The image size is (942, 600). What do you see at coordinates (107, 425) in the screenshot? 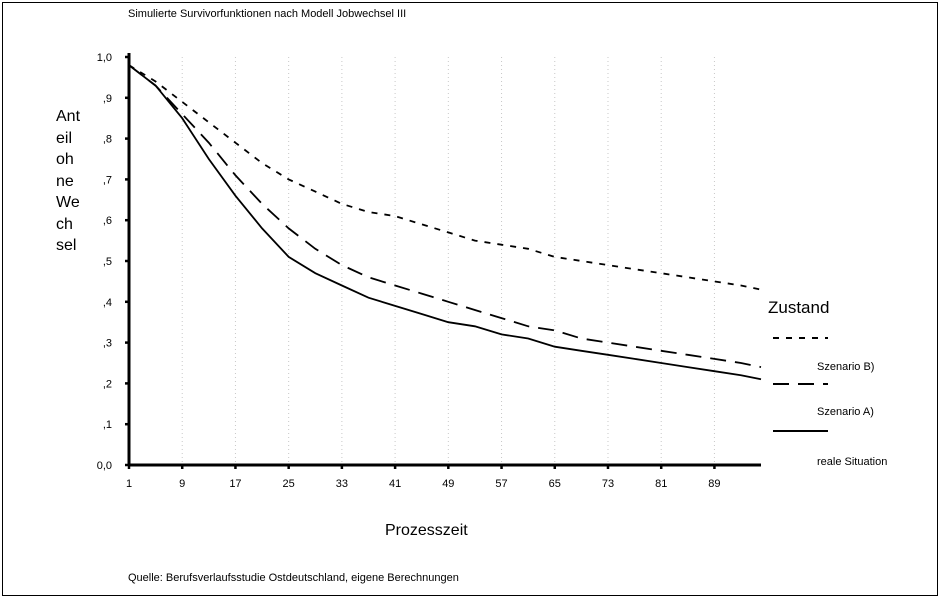
I see `y-tick-label: ,1` at bounding box center [107, 425].